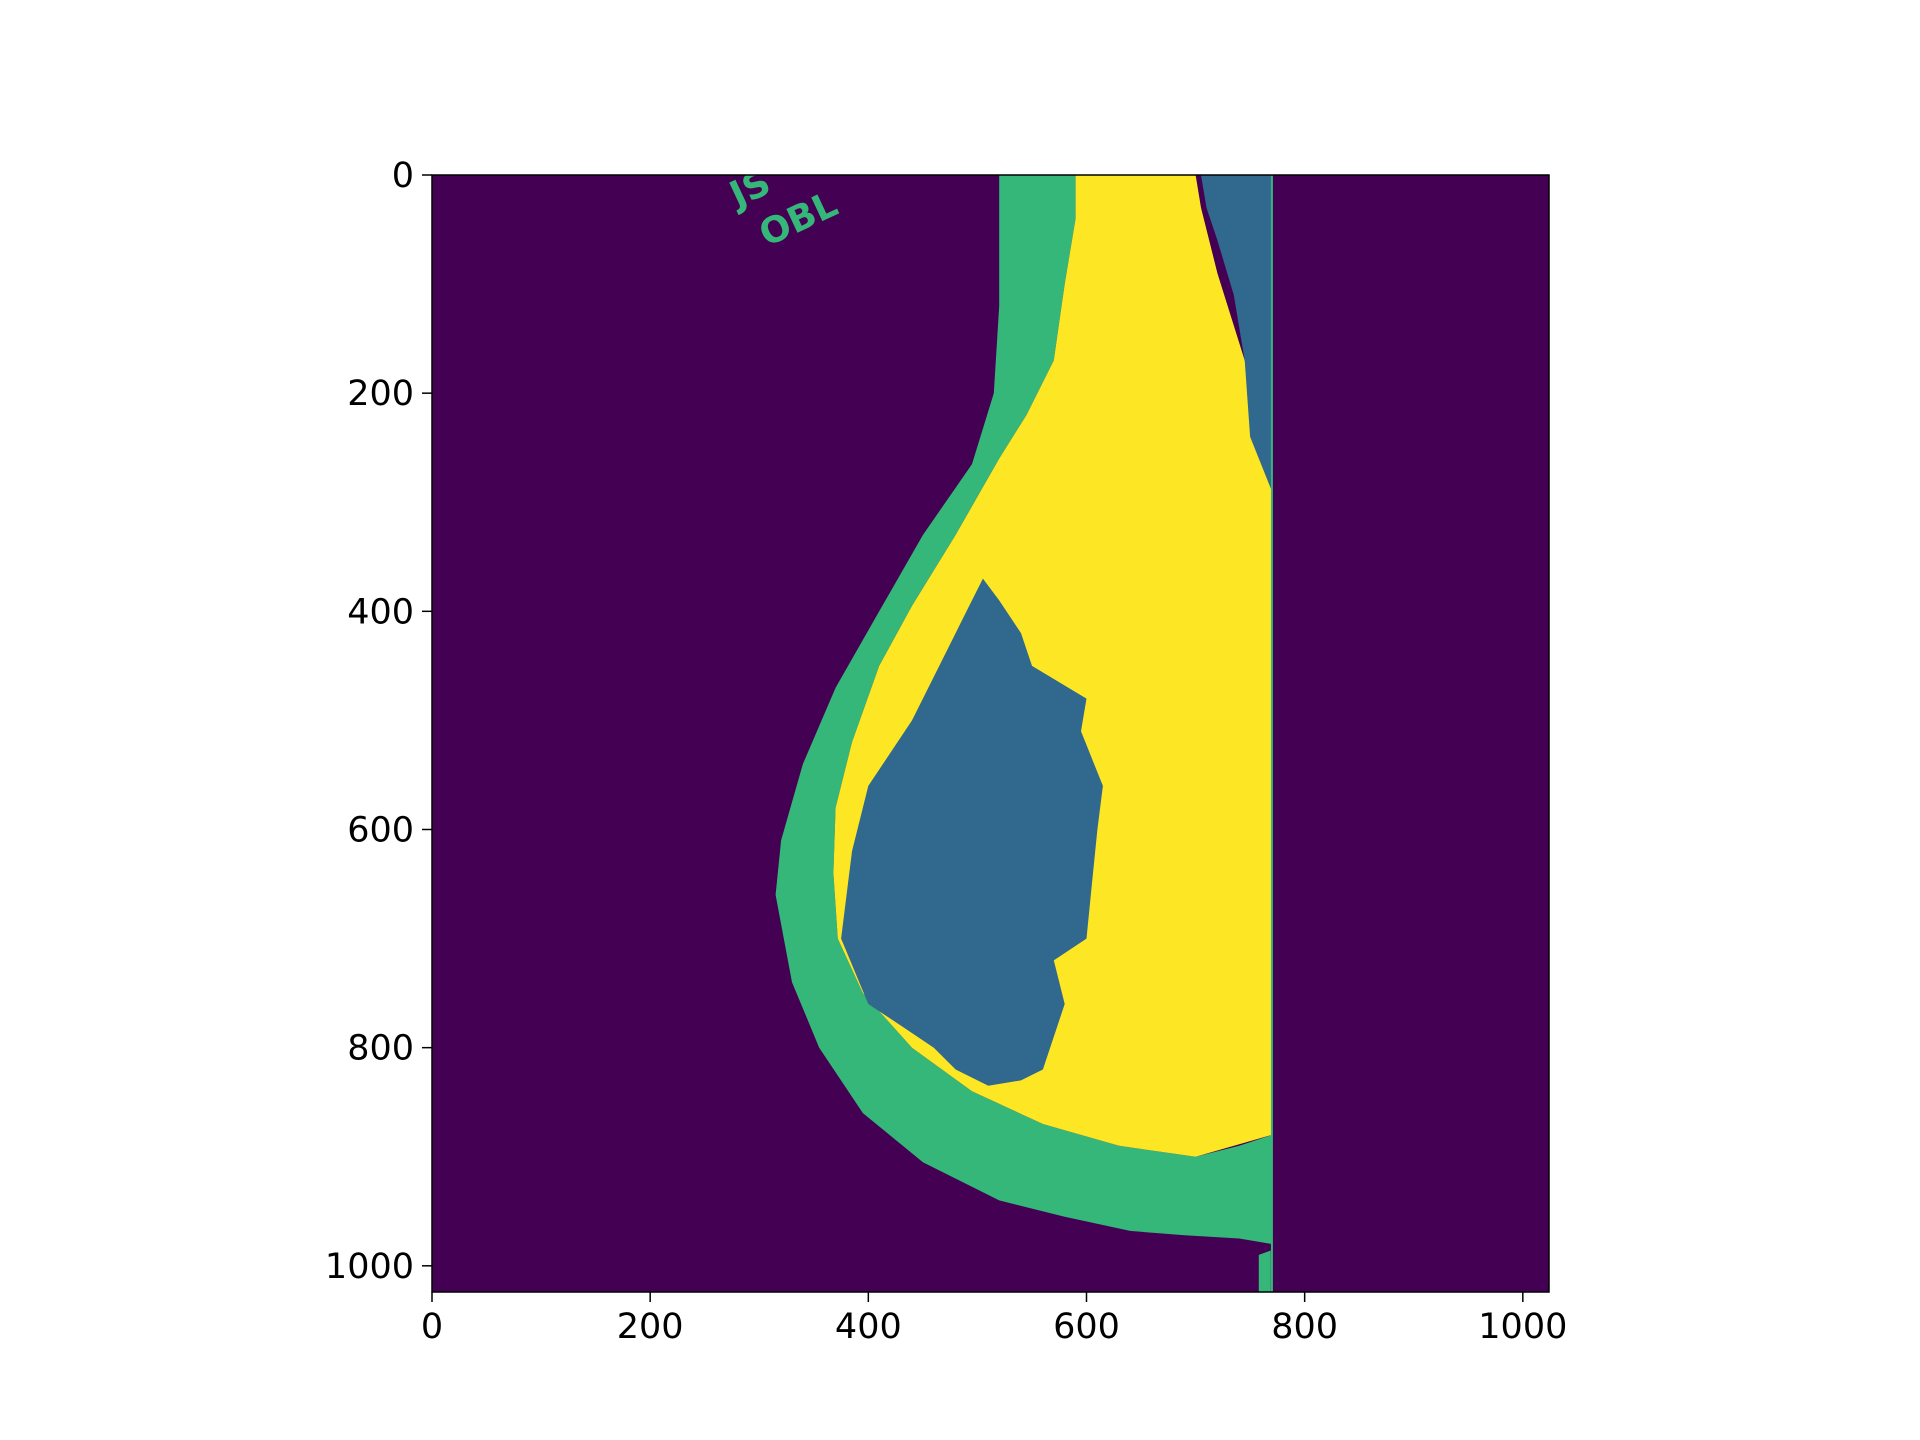 This screenshot has width=1920, height=1440. I want to click on y-tick-label: 200, so click(380, 394).